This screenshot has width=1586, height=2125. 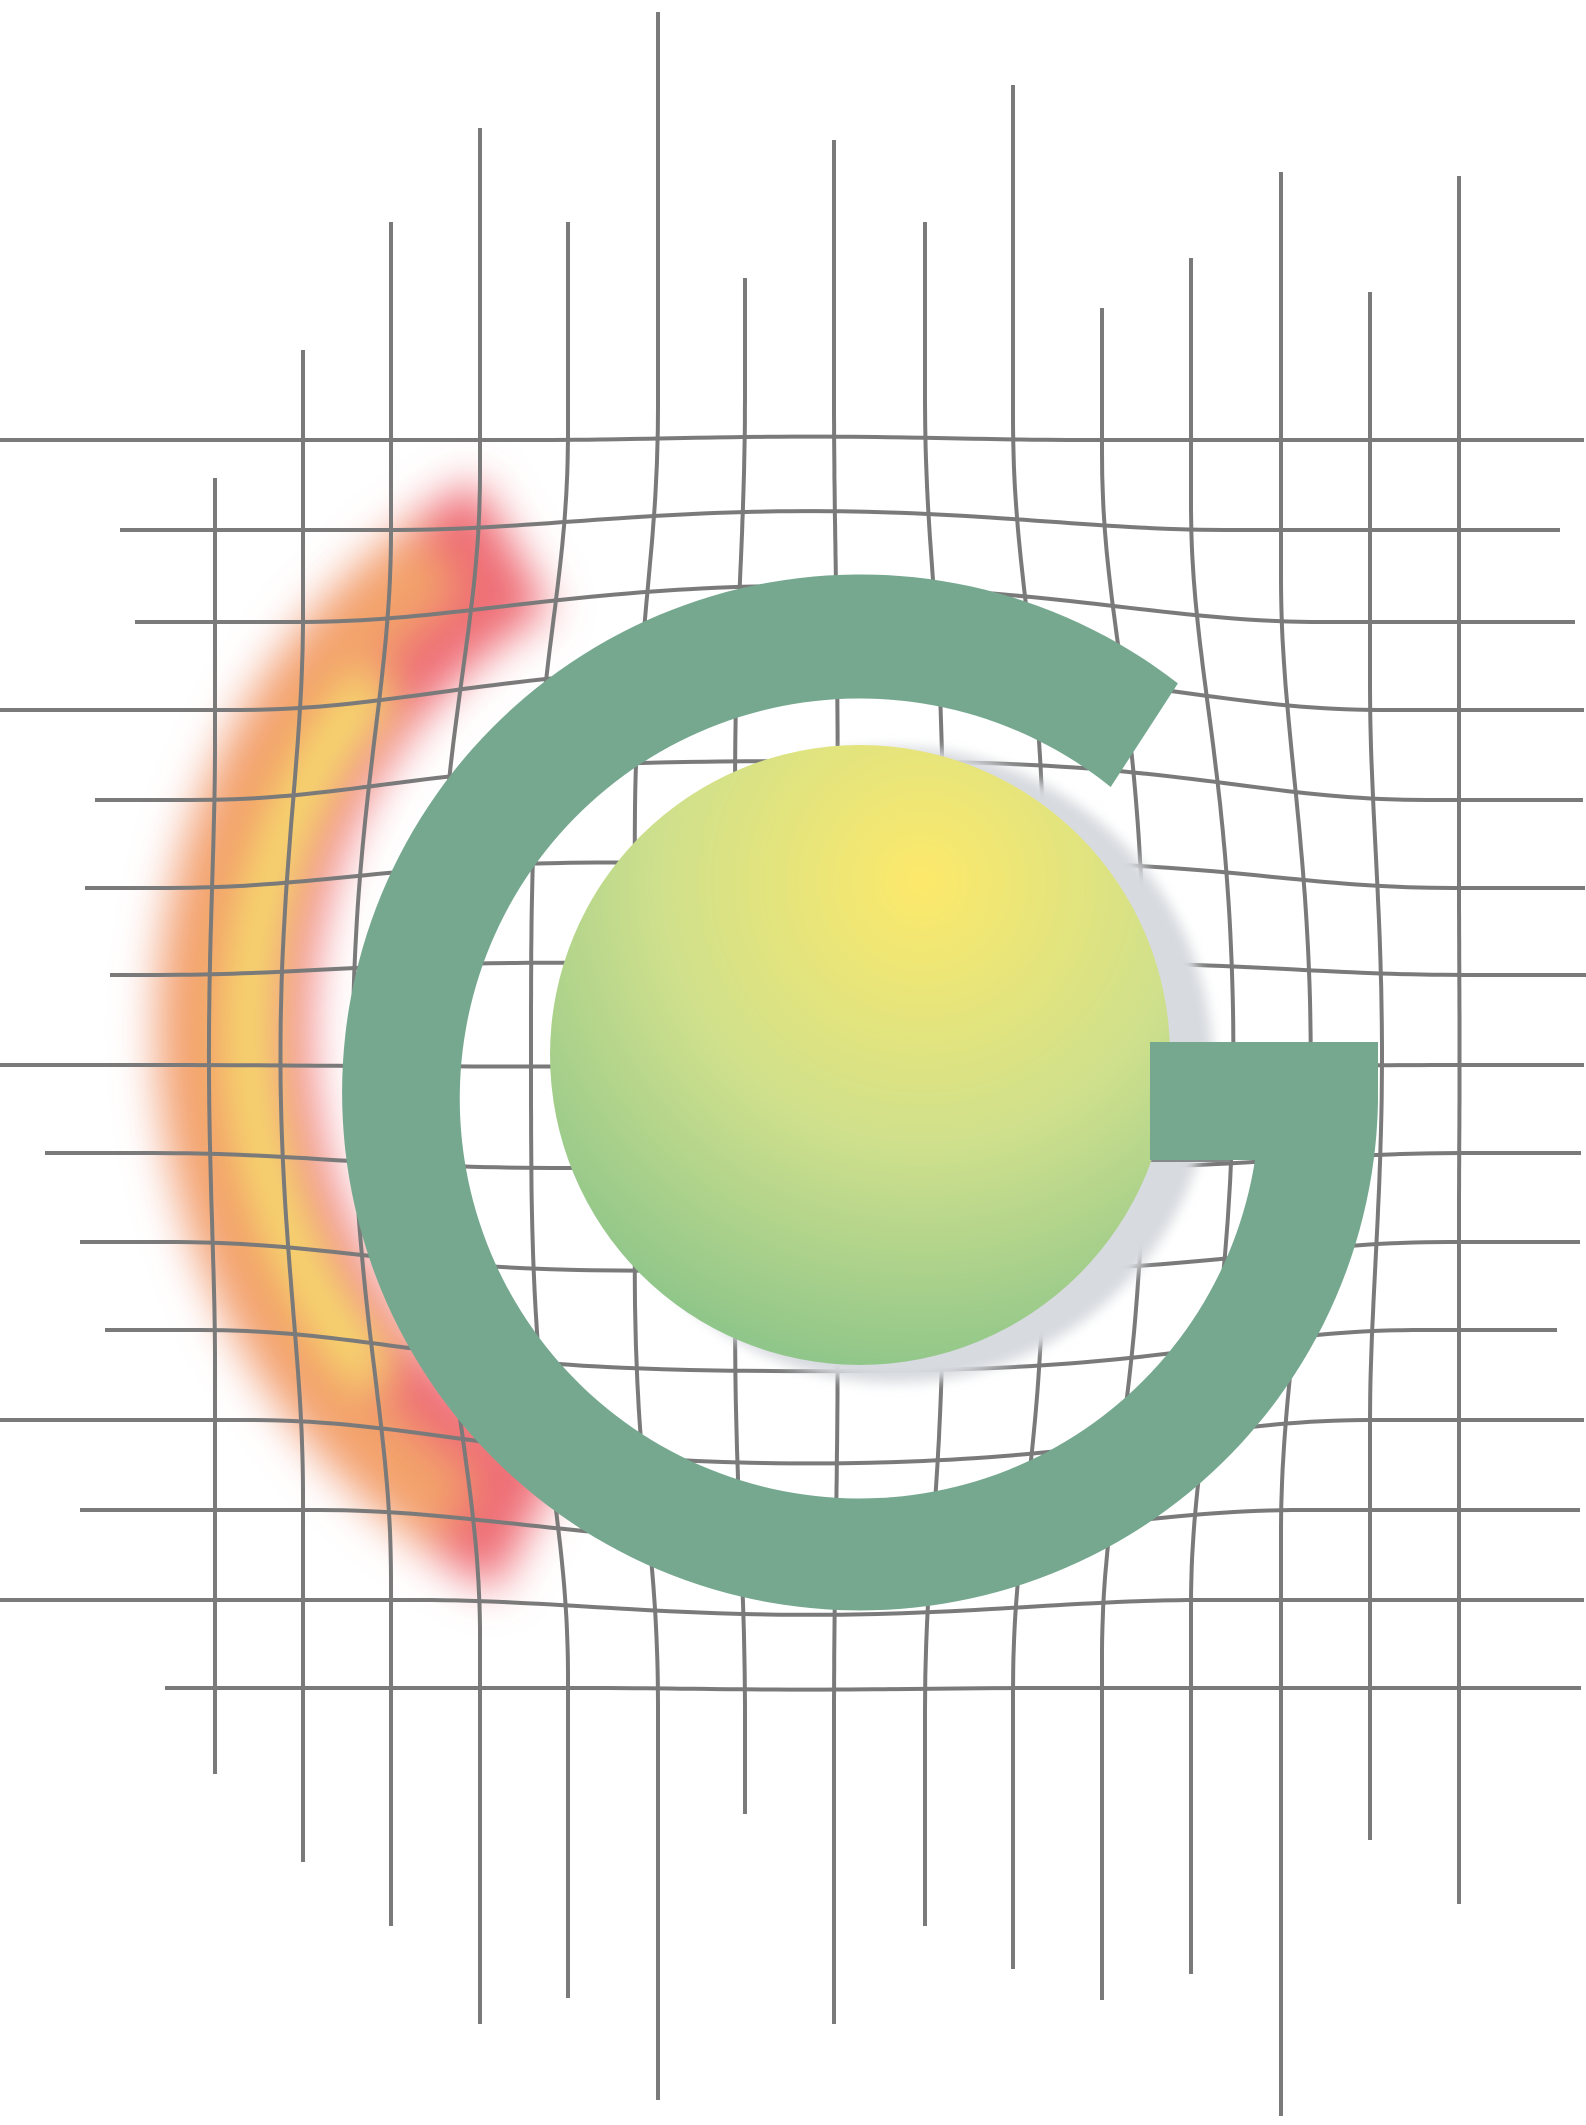 I want to click on glow-arc-orange, so click(x=320, y=1036).